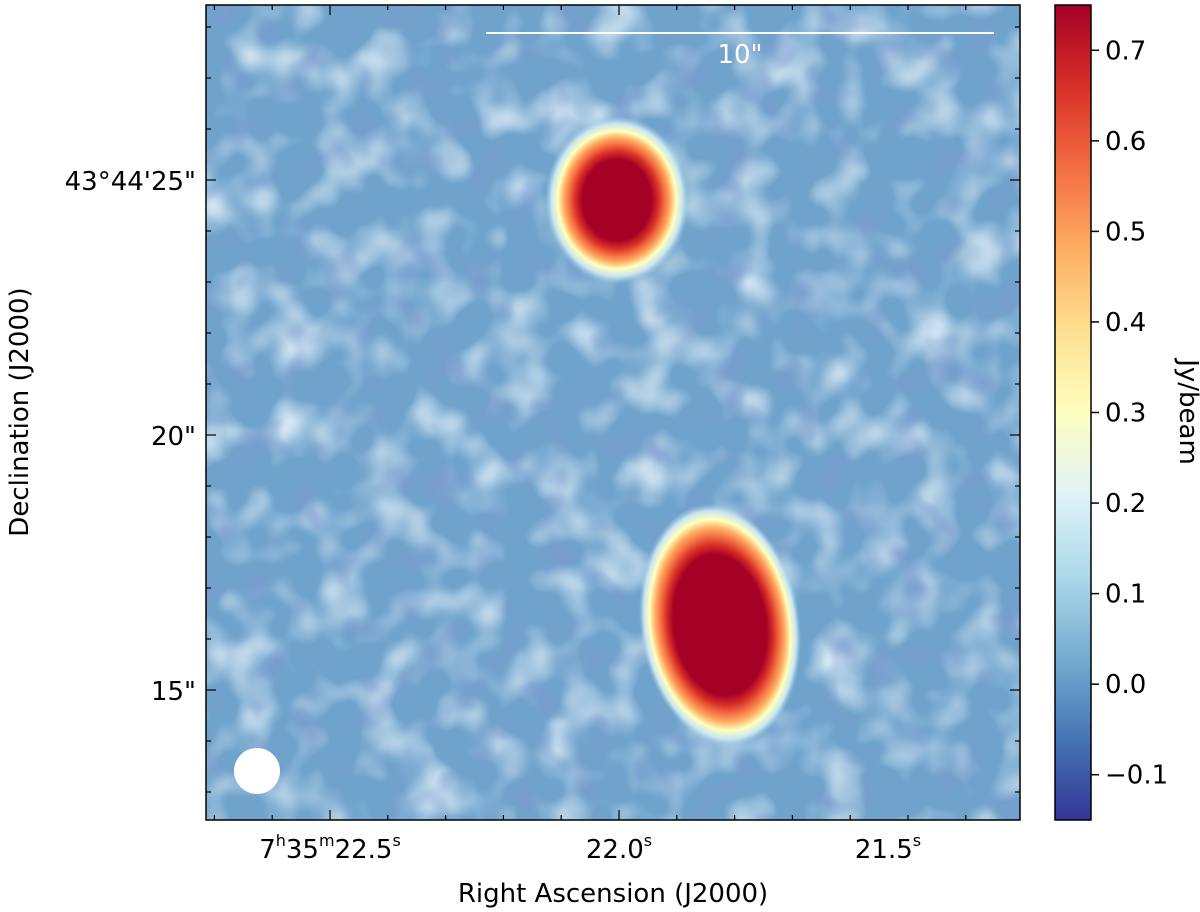  I want to click on colorbar-tick-label: 0.4, so click(1125, 323).